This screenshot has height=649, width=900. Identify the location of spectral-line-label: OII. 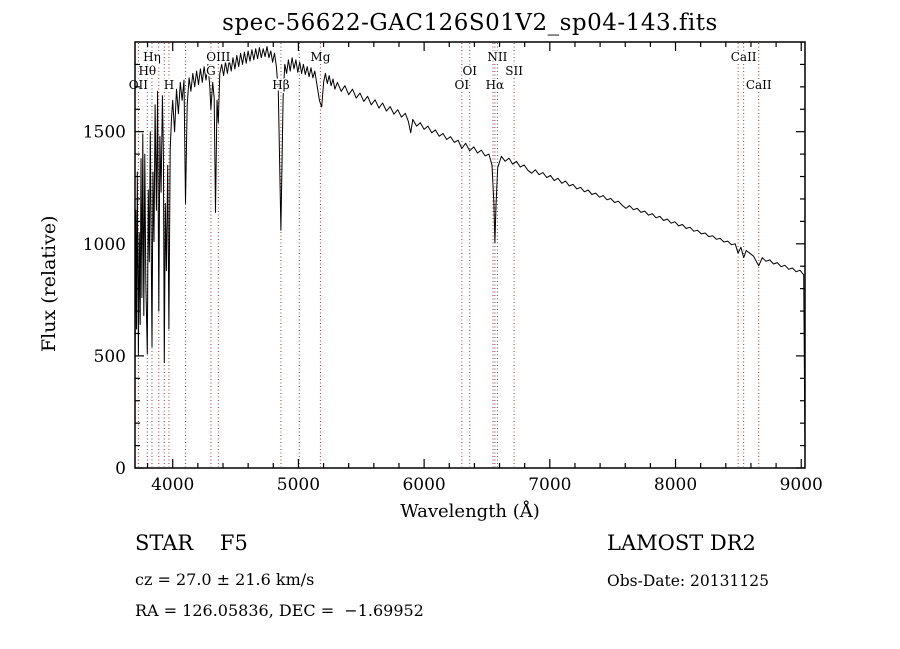
(139, 85).